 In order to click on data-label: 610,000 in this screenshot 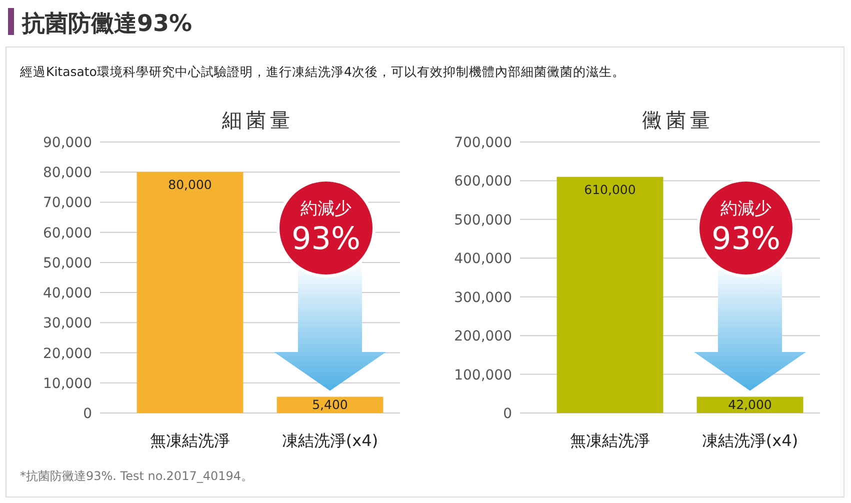, I will do `click(610, 189)`.